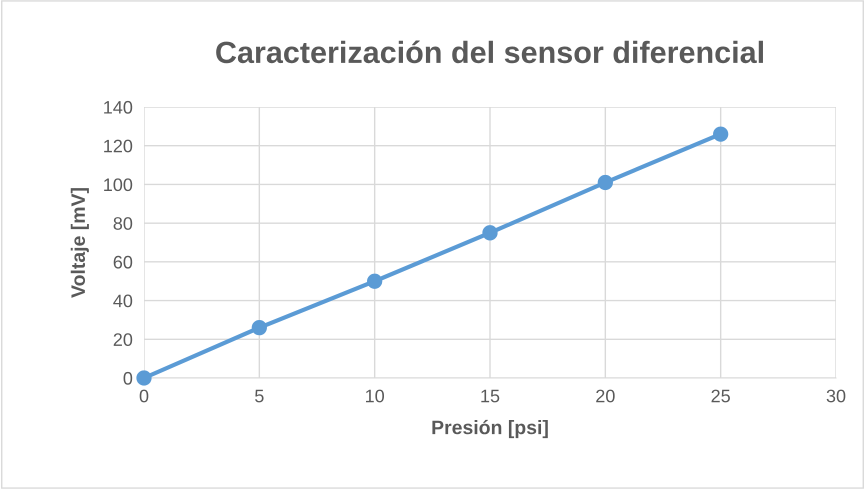 The image size is (865, 489). What do you see at coordinates (144, 396) in the screenshot?
I see `x-tick-label: 0` at bounding box center [144, 396].